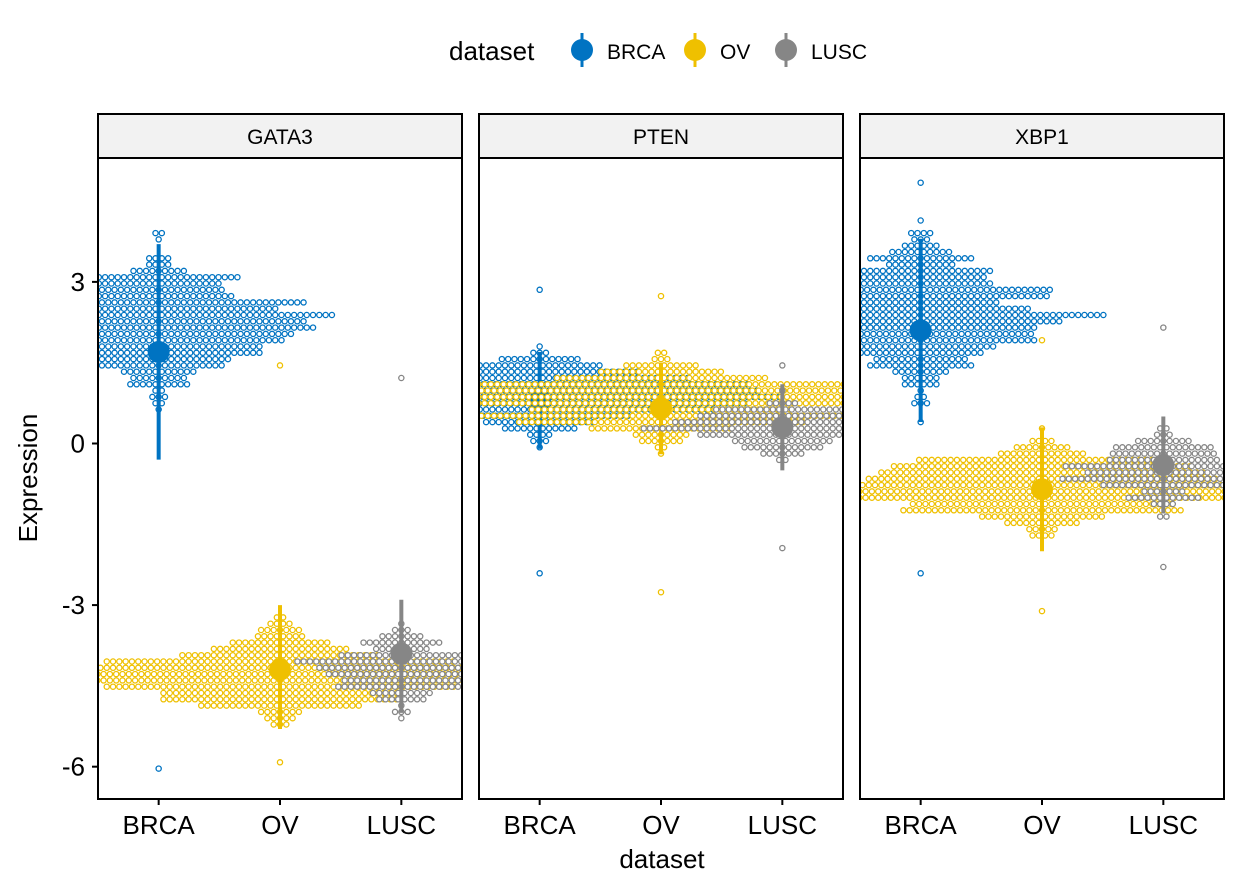  What do you see at coordinates (1163, 465) in the screenshot?
I see `mean-point` at bounding box center [1163, 465].